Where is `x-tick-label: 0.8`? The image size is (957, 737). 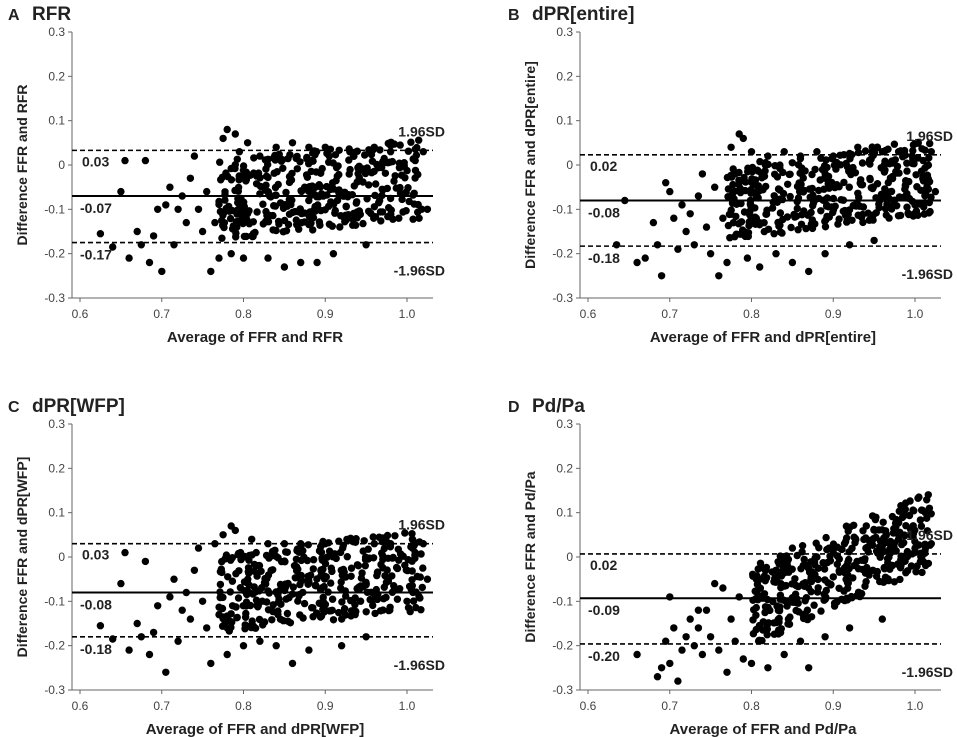 x-tick-label: 0.8 is located at coordinates (243, 314).